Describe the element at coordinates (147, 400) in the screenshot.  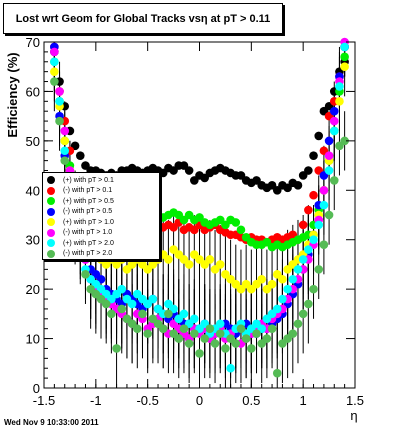
I see `x-tick-label: -0.5` at that location.